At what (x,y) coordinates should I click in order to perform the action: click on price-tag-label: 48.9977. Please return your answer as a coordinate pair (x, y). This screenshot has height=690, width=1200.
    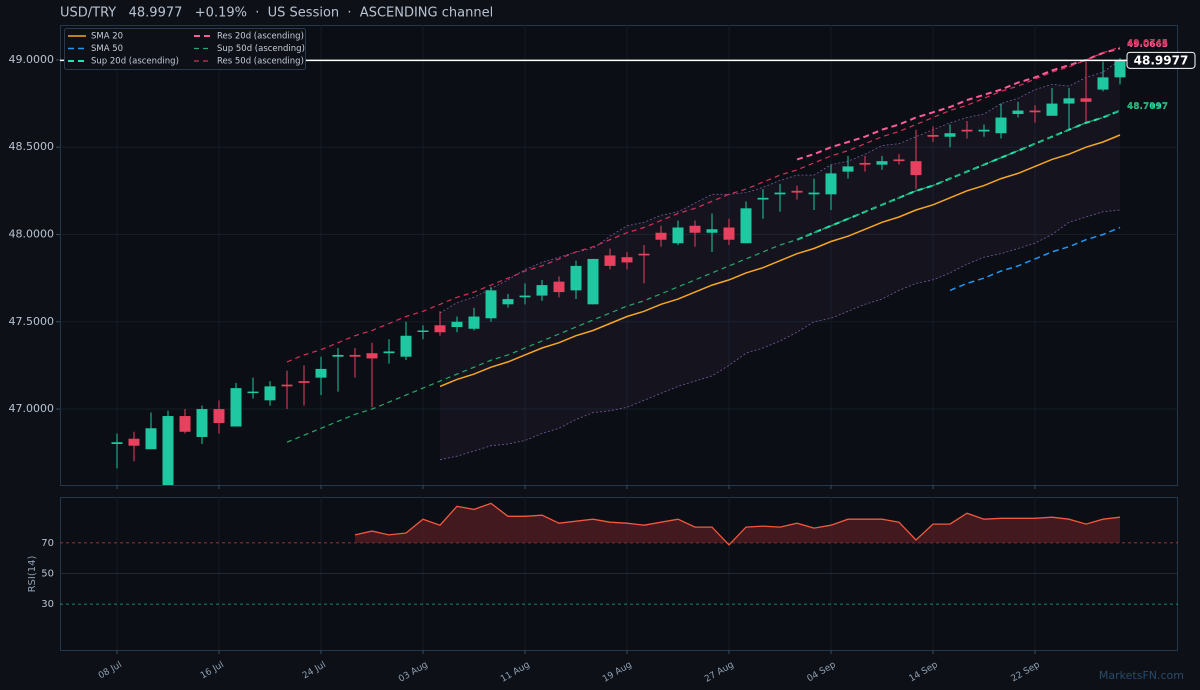
    Looking at the image, I should click on (1161, 60).